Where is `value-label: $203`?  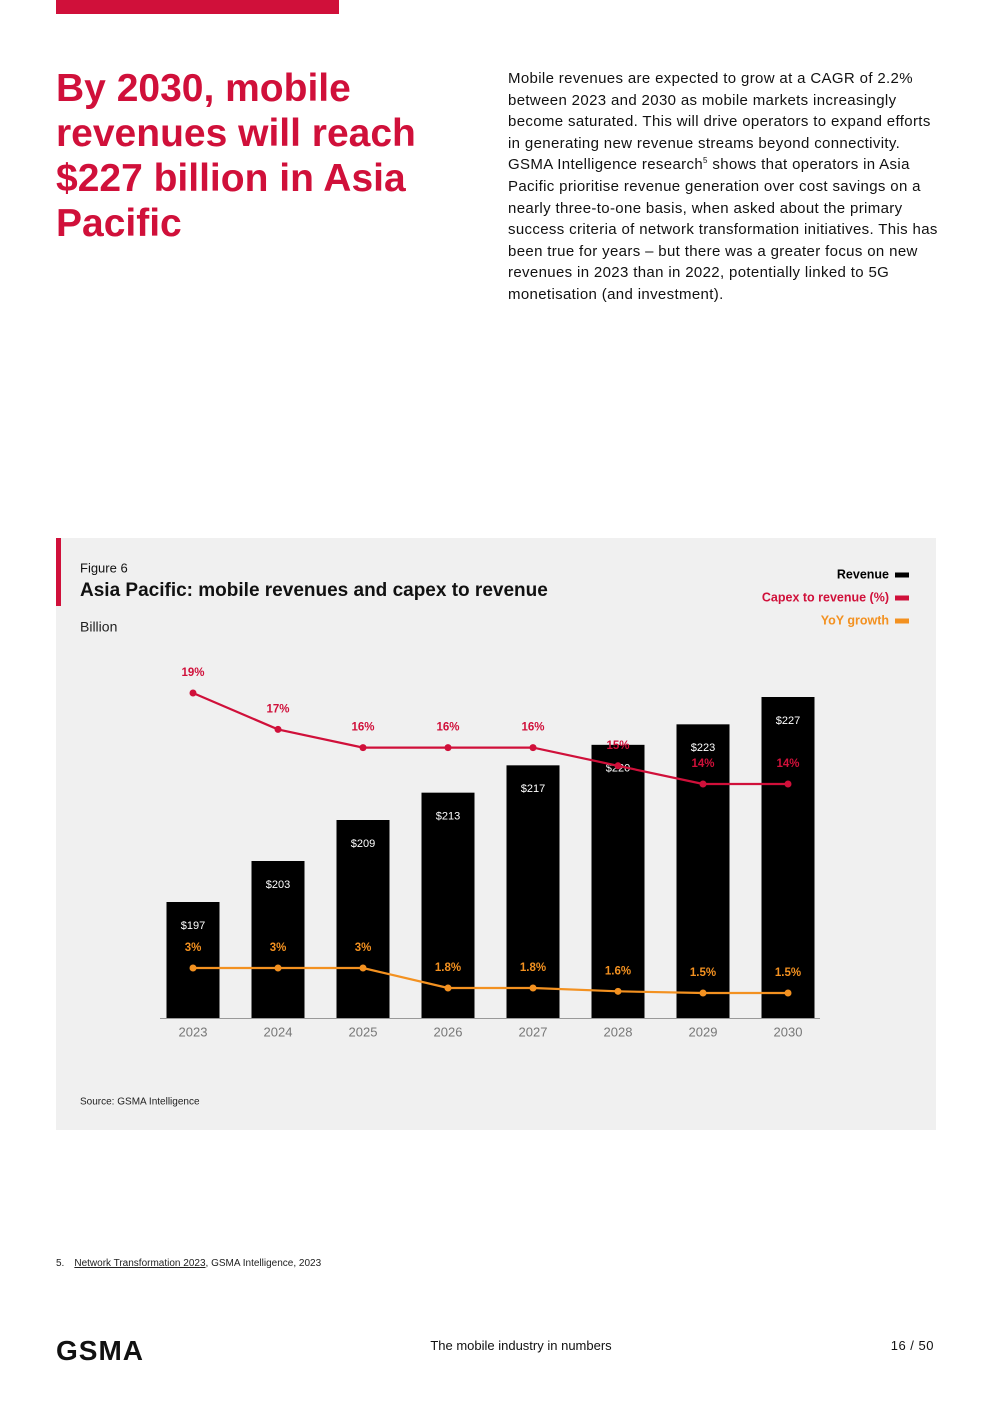 value-label: $203 is located at coordinates (278, 885).